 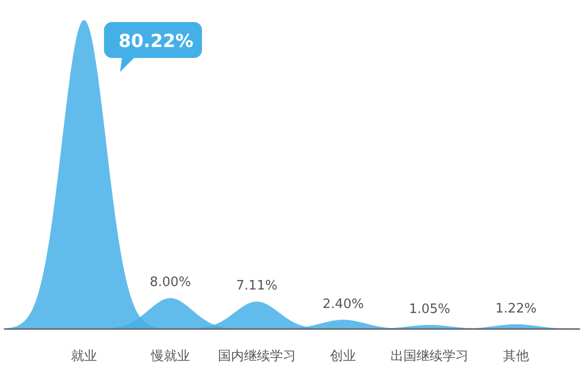 I want to click on data-label: 1.05%, so click(x=429, y=309).